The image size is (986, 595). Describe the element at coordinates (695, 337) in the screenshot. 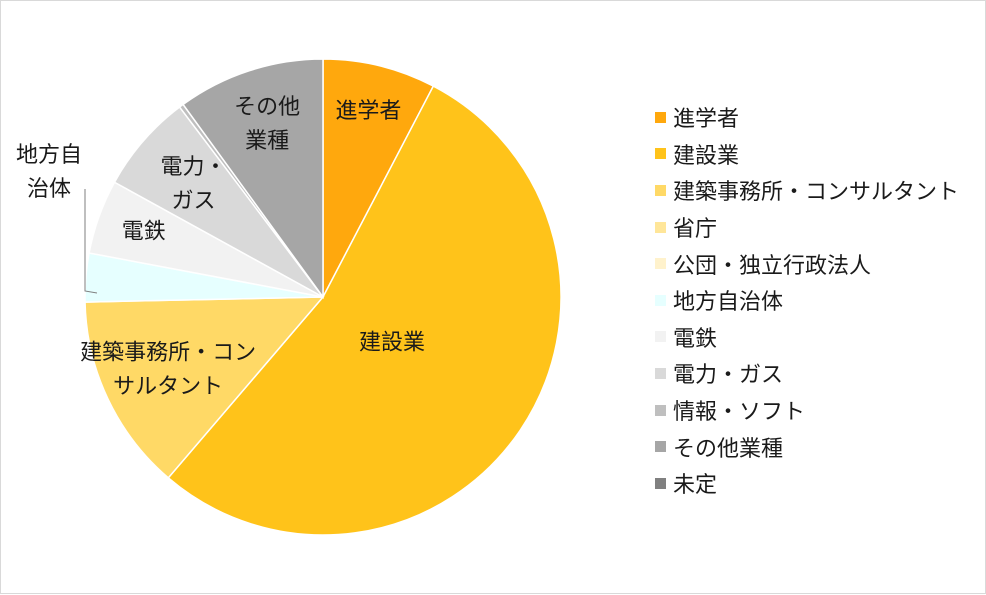

I see `legend-label-6: 電鉄` at that location.